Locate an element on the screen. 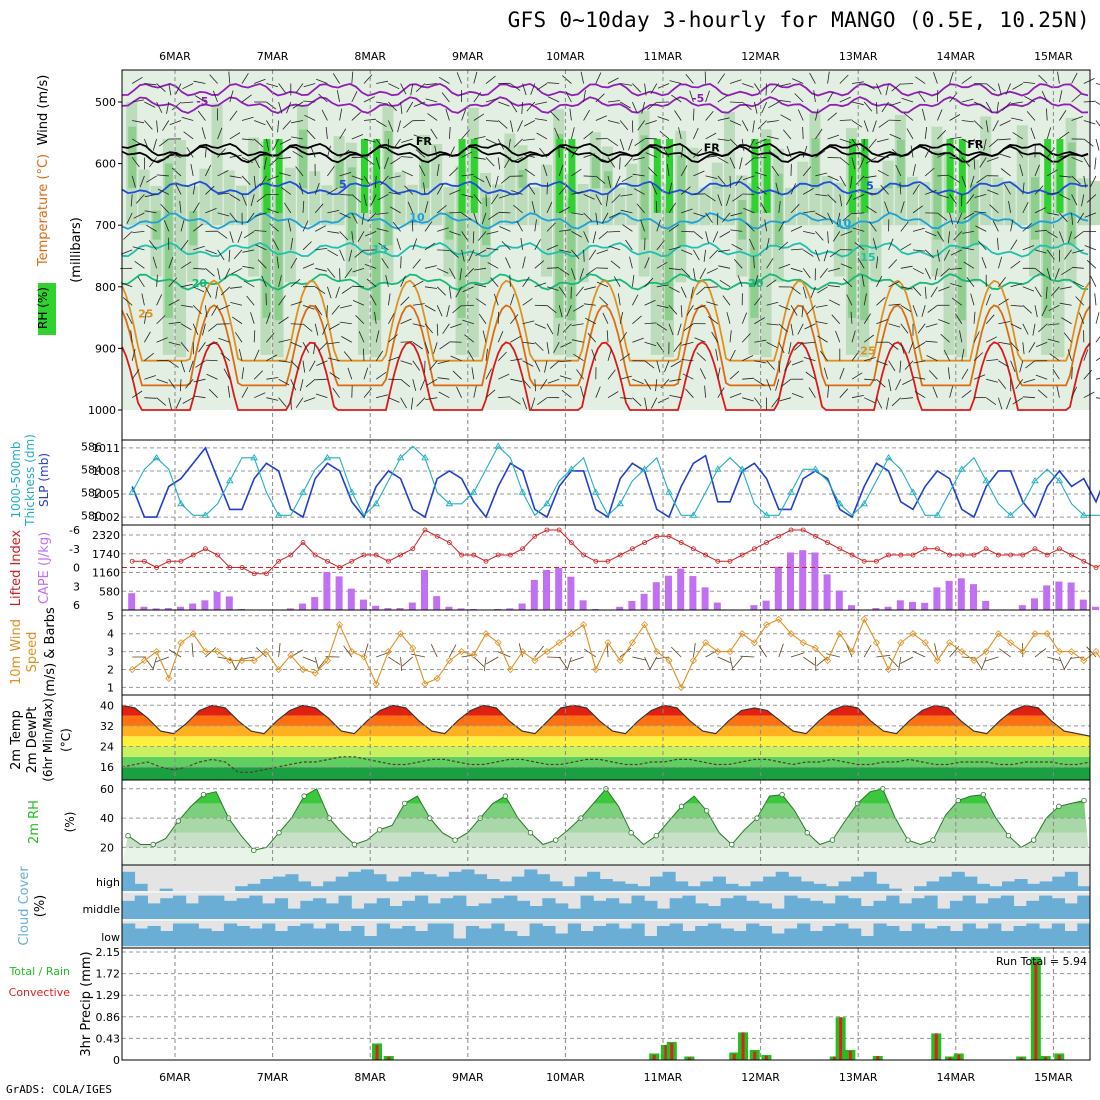 The width and height of the screenshot is (1100, 1100). contour-label: -5 is located at coordinates (698, 98).